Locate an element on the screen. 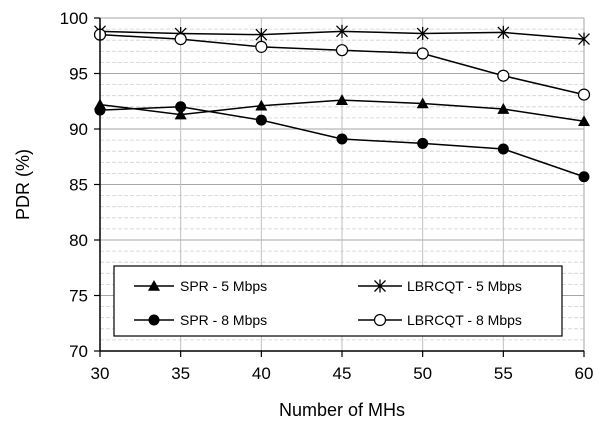 The width and height of the screenshot is (614, 421). x-tick-label: 55 is located at coordinates (503, 373).